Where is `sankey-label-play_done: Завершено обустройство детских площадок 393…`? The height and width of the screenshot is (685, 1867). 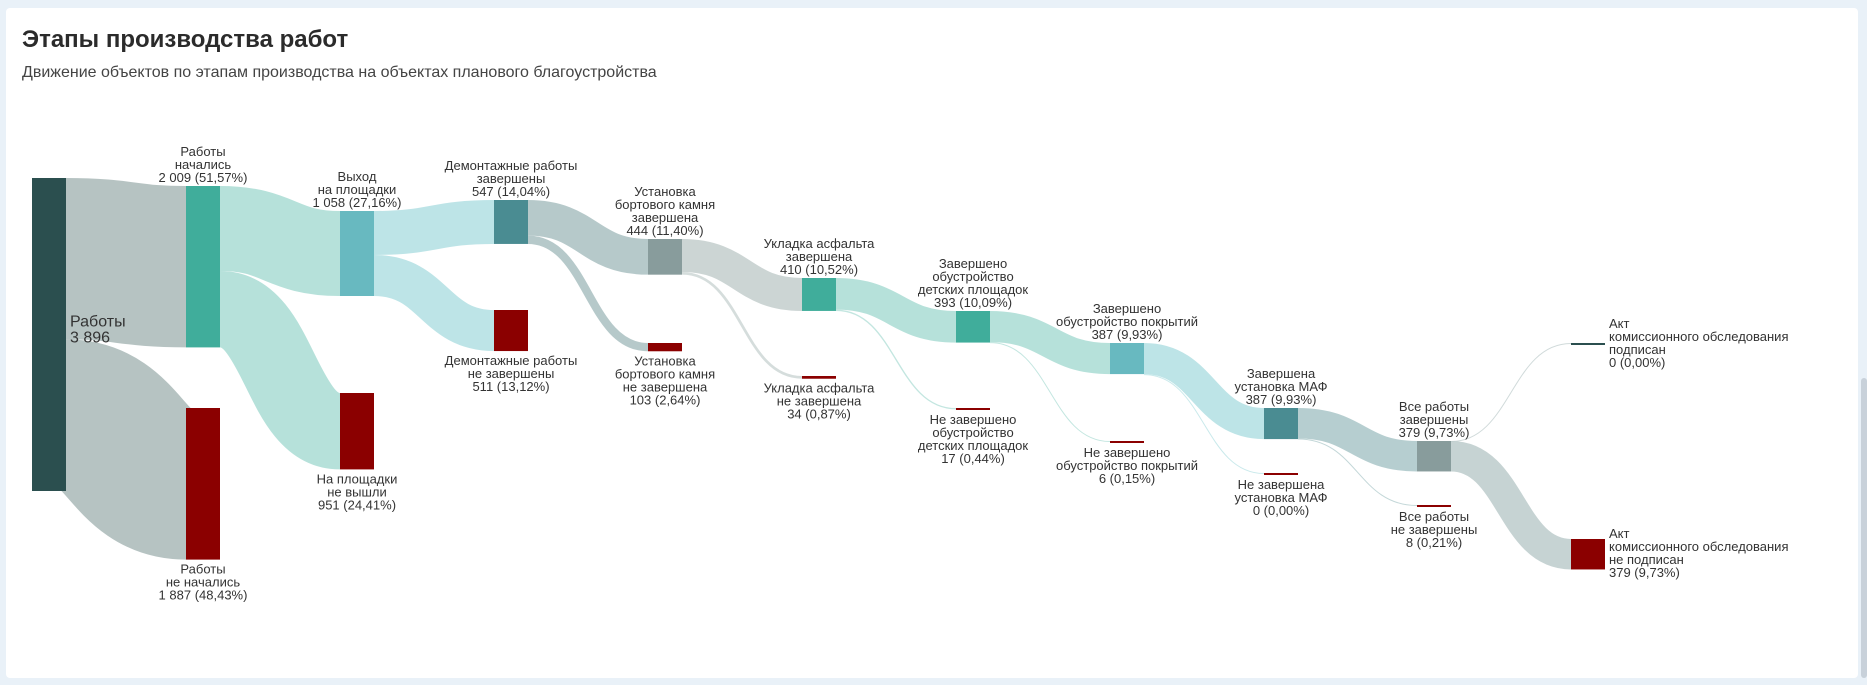 sankey-label-play_done: Завершено обустройство детских площадок 393… is located at coordinates (973, 283).